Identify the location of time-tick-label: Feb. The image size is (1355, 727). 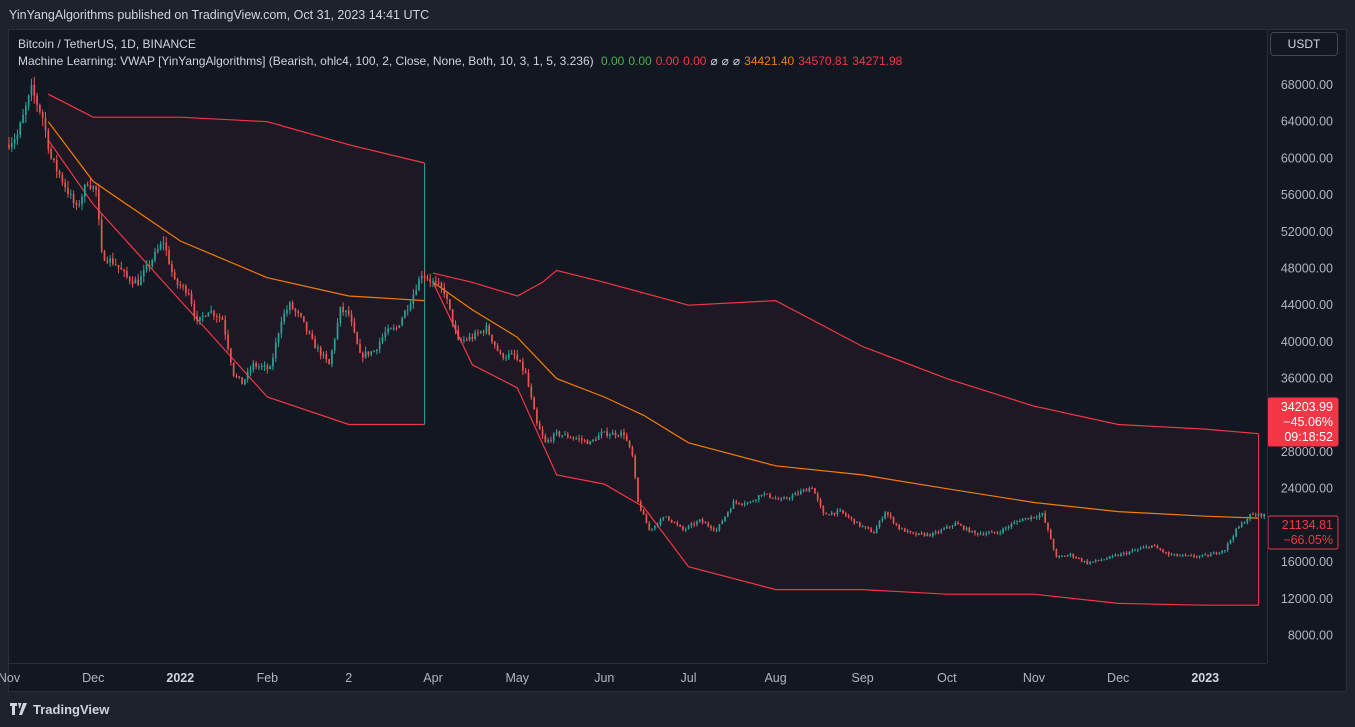
(268, 678).